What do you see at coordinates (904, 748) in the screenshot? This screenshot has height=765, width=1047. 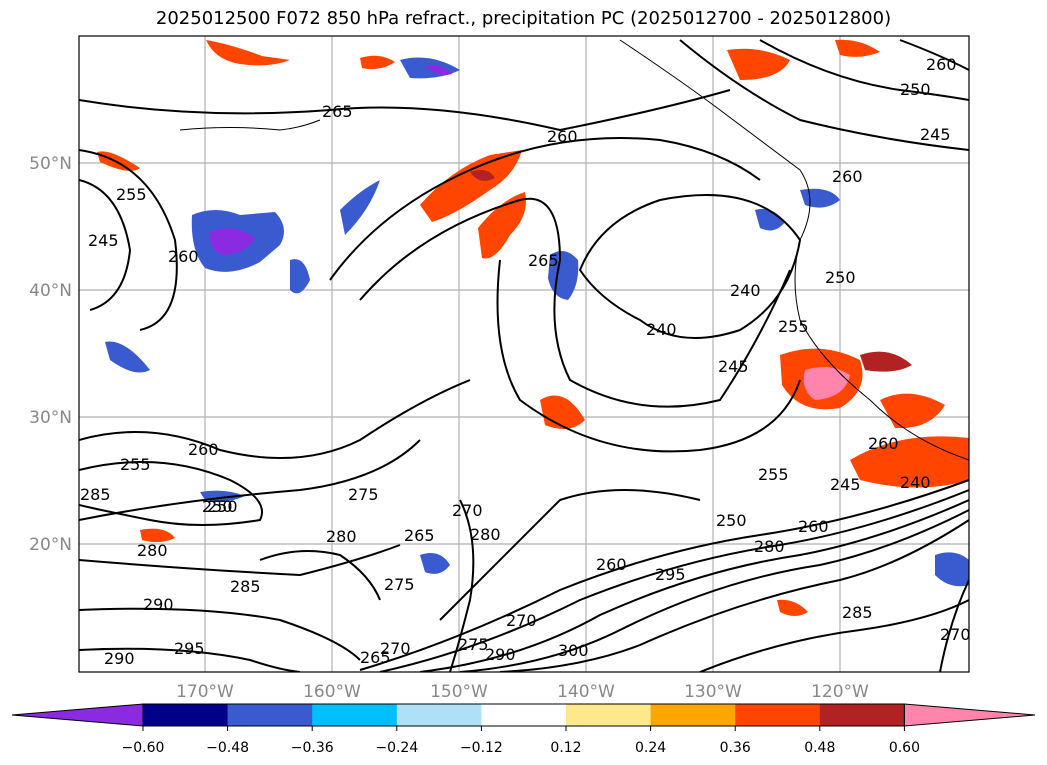 I see `colorbar-tick-label: 0.60` at bounding box center [904, 748].